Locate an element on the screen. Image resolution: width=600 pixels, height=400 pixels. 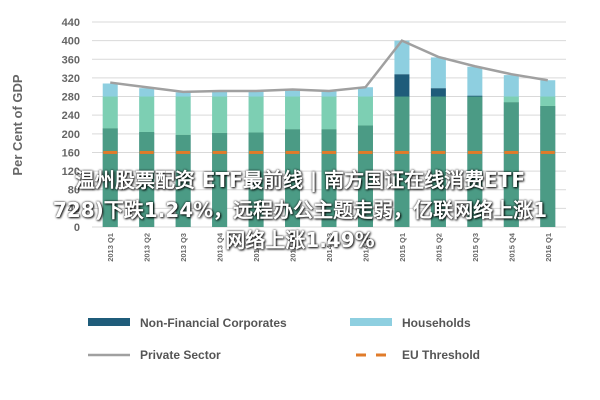
private-sector-line-path is located at coordinates (329, 66).